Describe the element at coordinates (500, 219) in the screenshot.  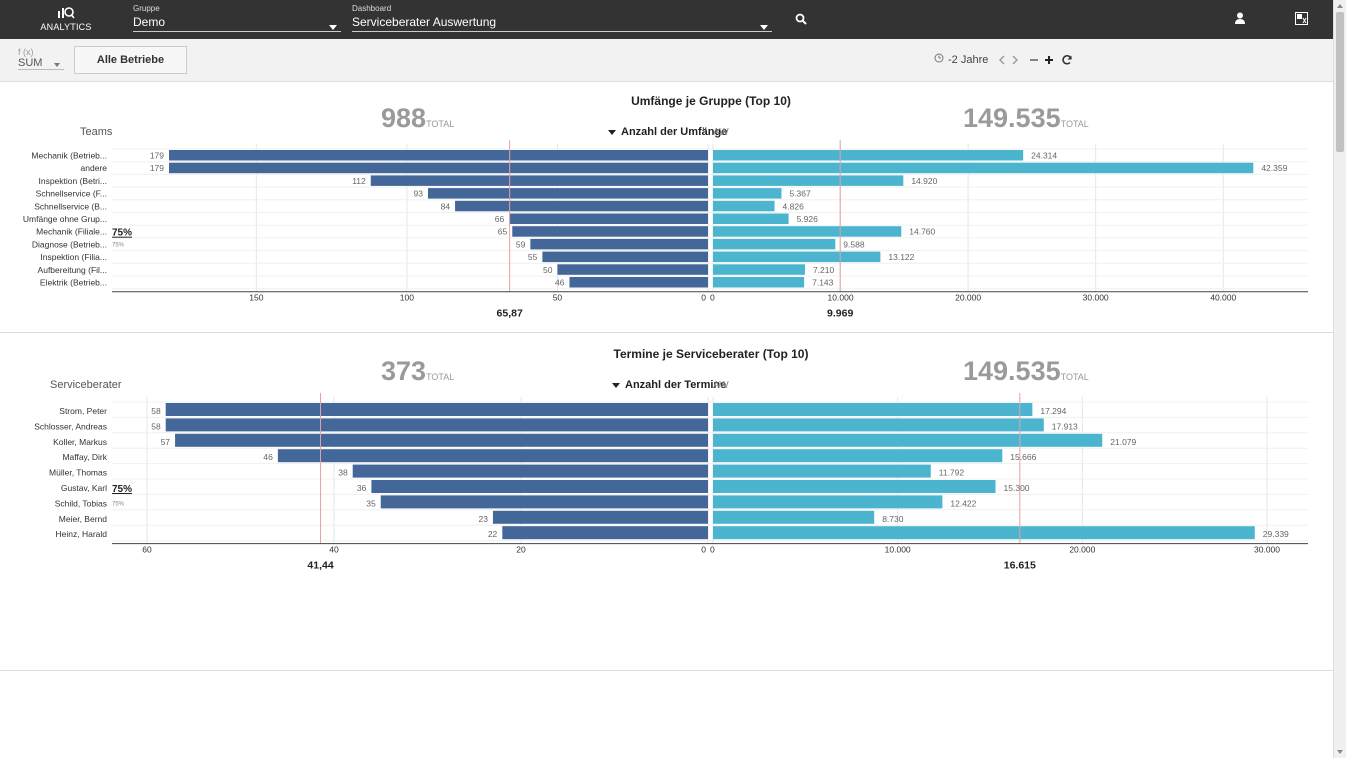
I see `left-value-label: 66` at that location.